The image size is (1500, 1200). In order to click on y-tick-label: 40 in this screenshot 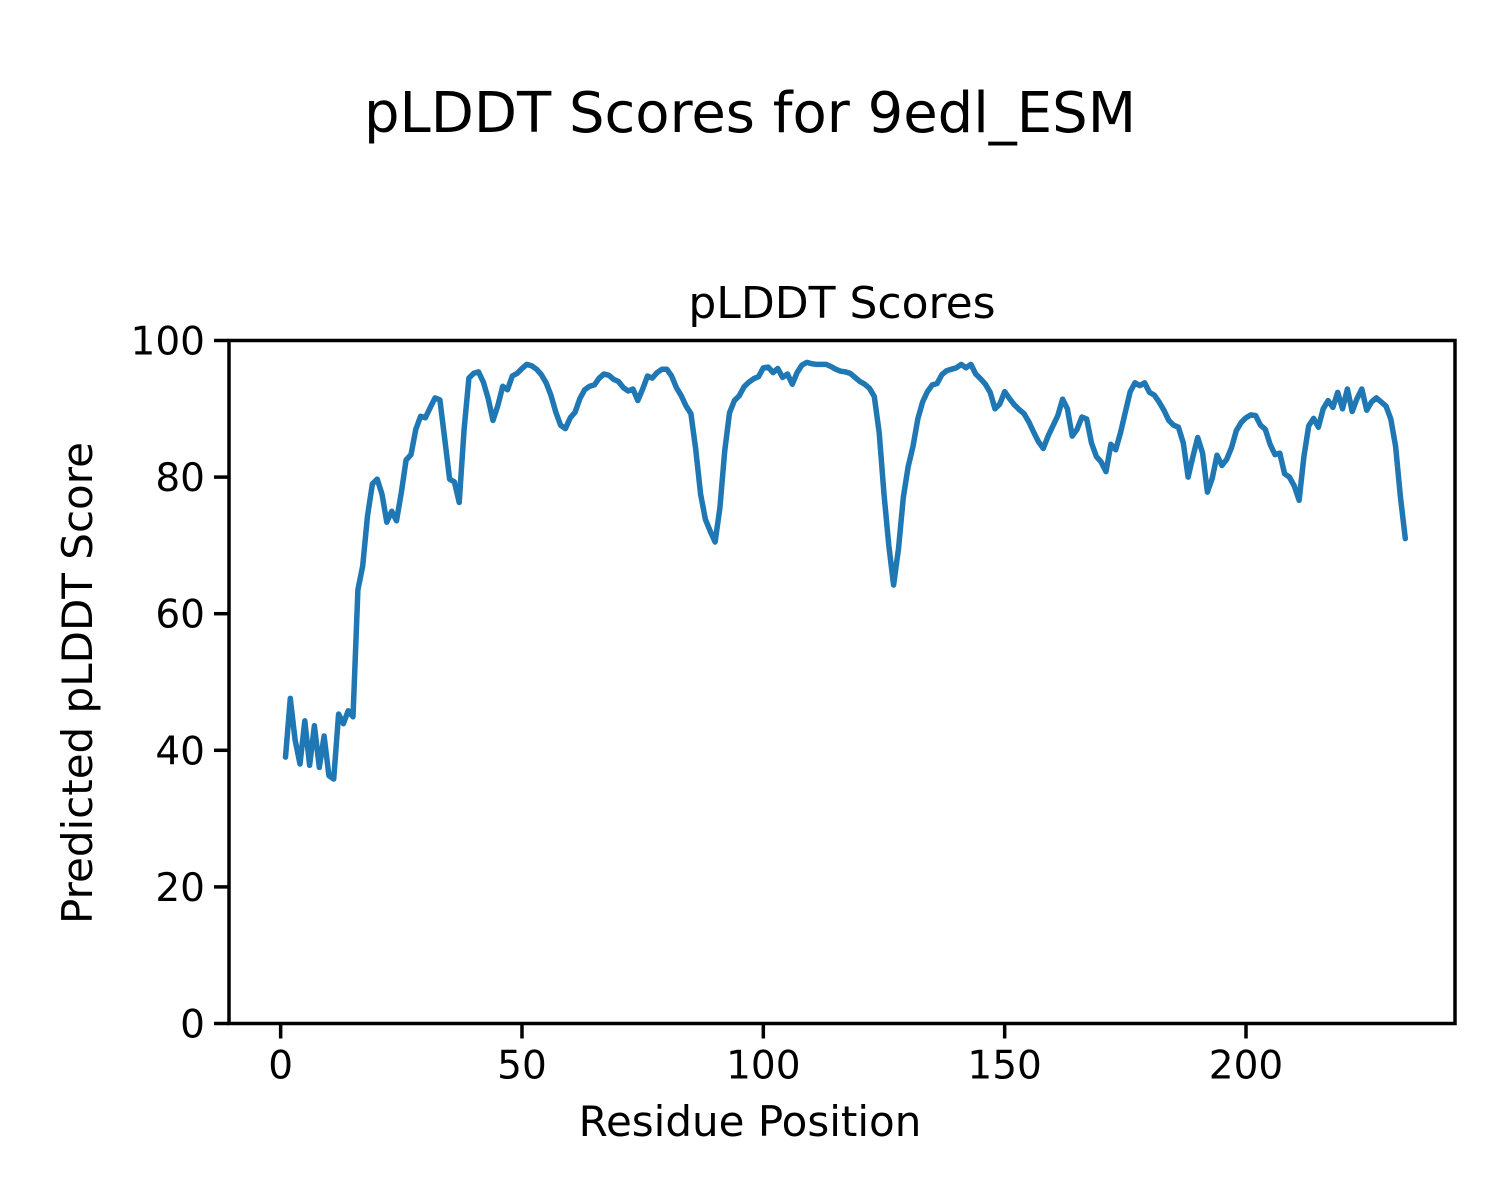, I will do `click(180, 751)`.